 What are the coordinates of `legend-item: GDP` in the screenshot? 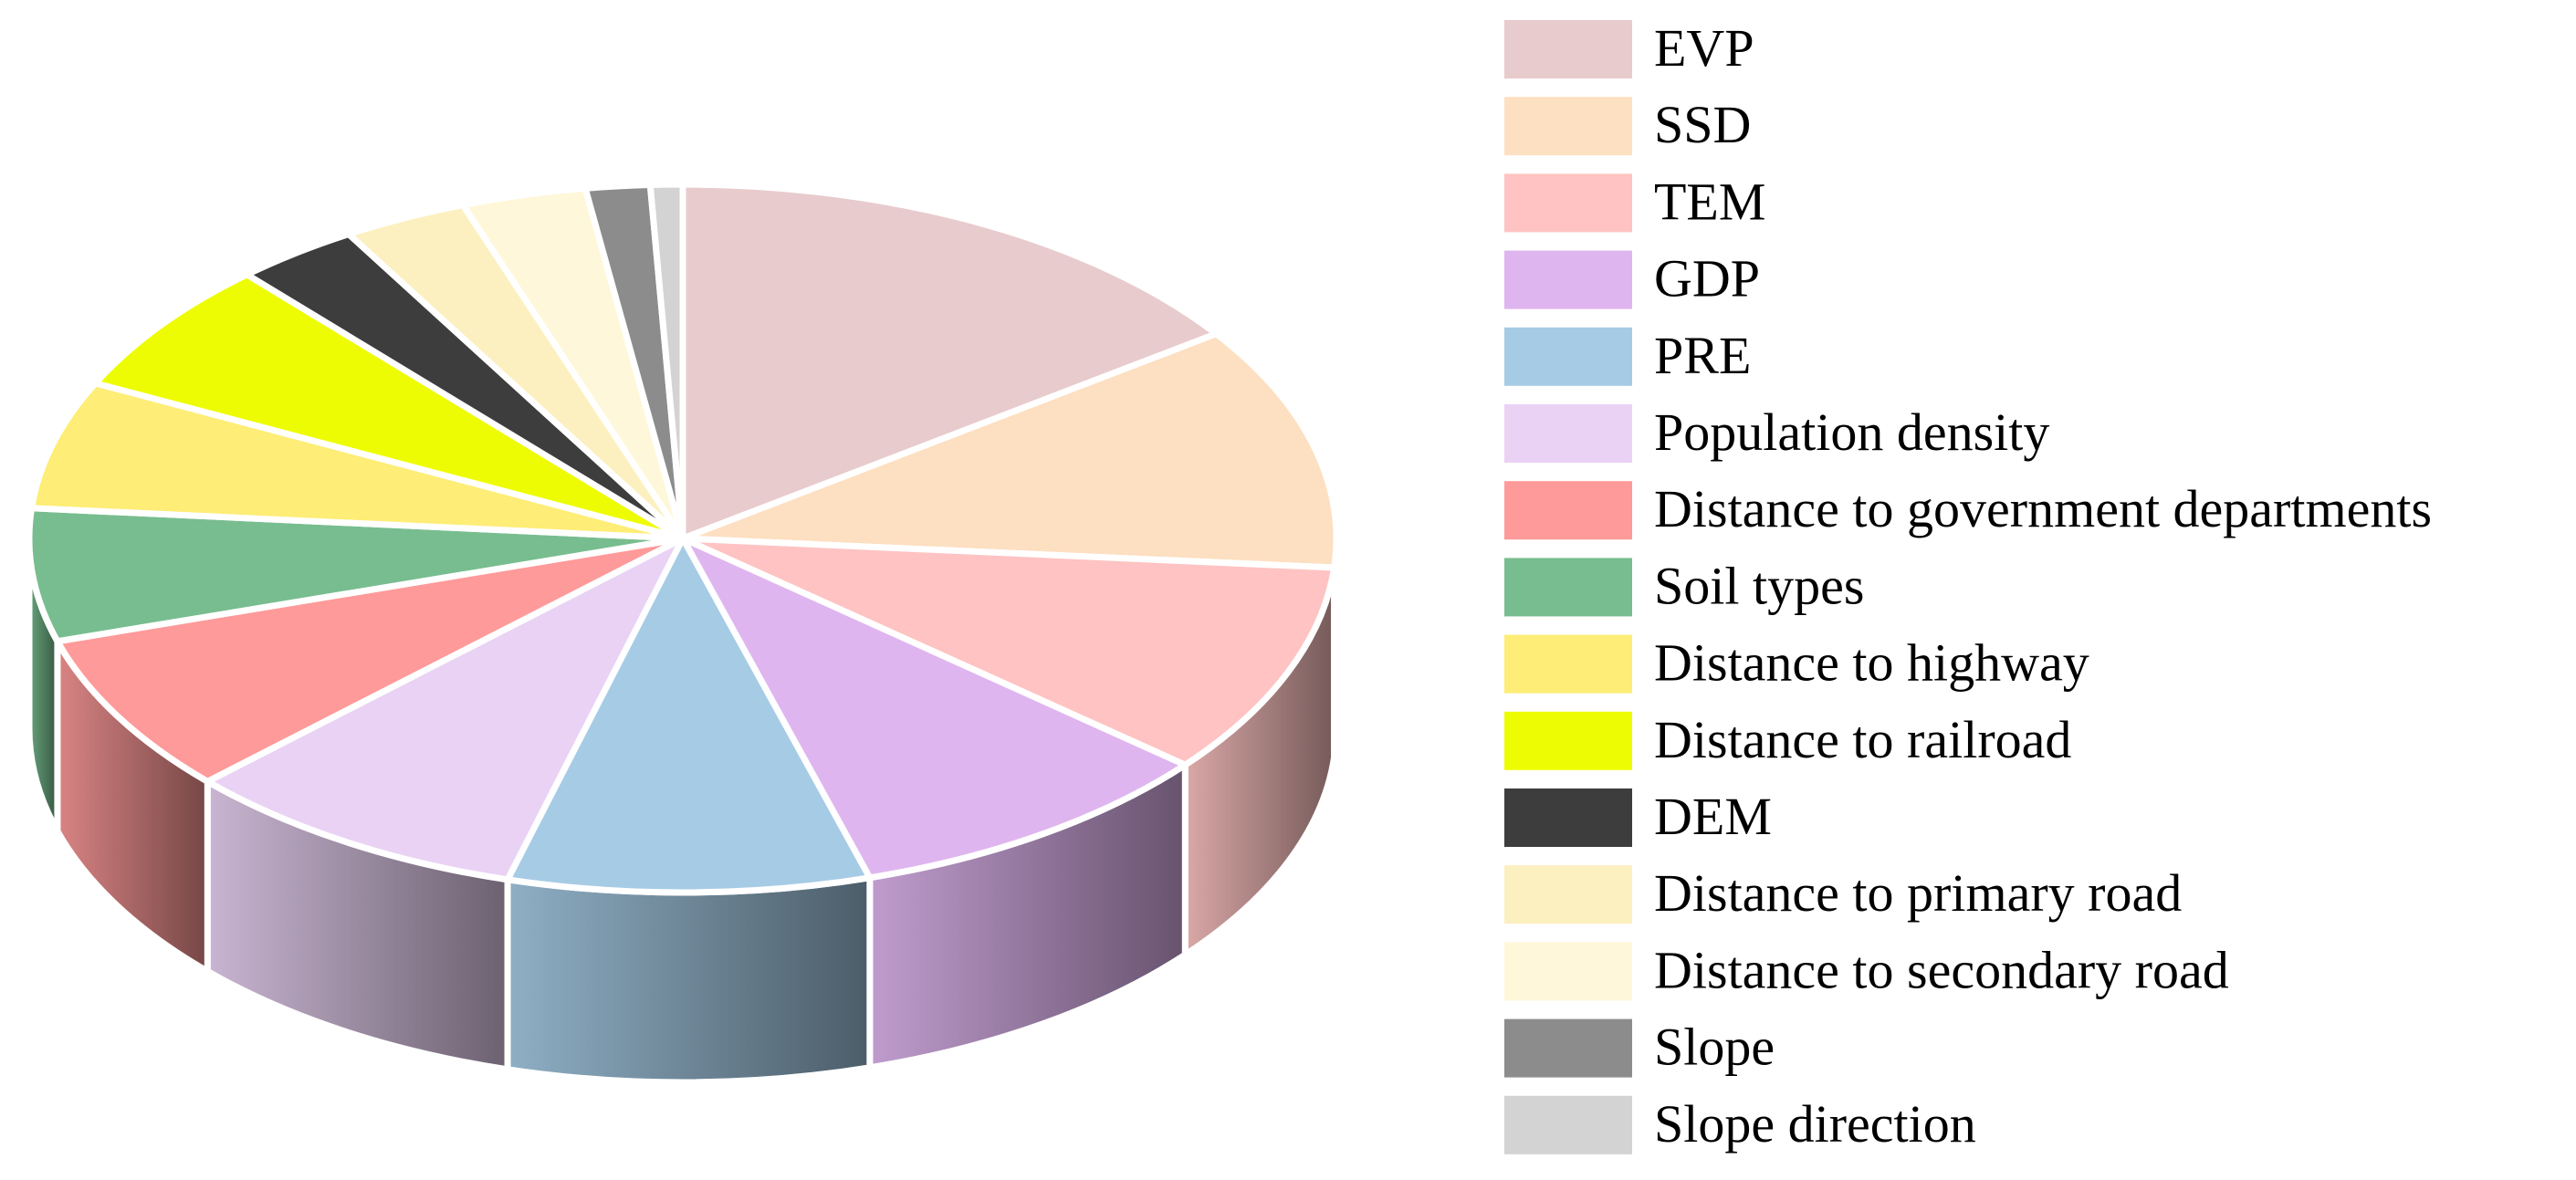 It's located at (1632, 279).